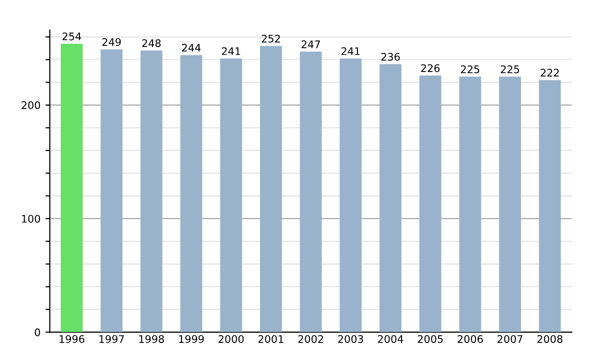 This screenshot has width=600, height=350. I want to click on data-label: 244, so click(191, 48).